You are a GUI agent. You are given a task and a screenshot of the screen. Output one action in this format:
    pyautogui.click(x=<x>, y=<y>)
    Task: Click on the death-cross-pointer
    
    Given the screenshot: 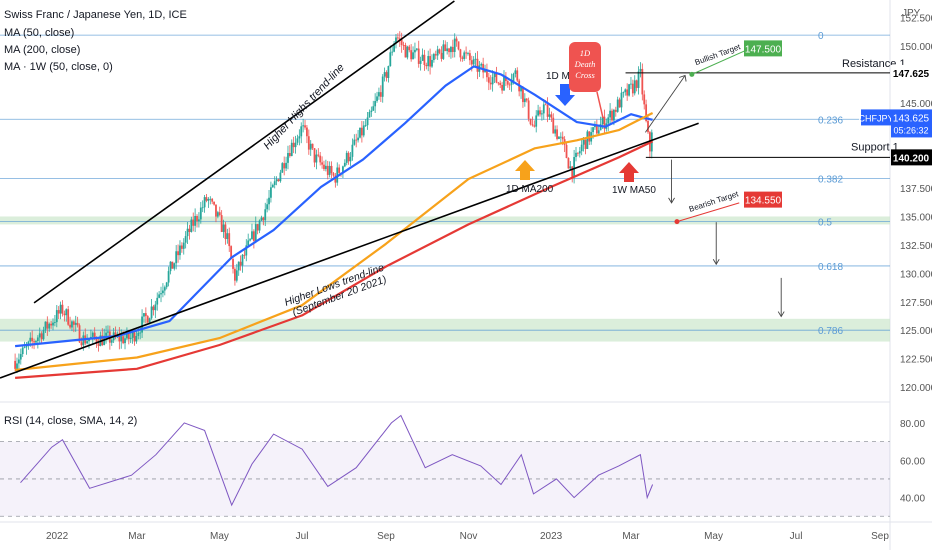 What is the action you would take?
    pyautogui.click(x=600, y=105)
    